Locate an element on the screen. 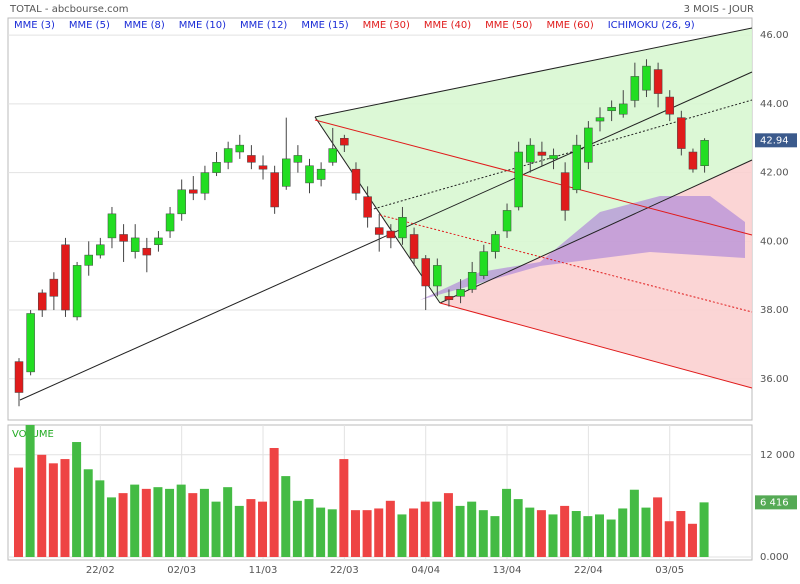 The height and width of the screenshot is (584, 800). y-tick-label: 42.00 is located at coordinates (774, 173).